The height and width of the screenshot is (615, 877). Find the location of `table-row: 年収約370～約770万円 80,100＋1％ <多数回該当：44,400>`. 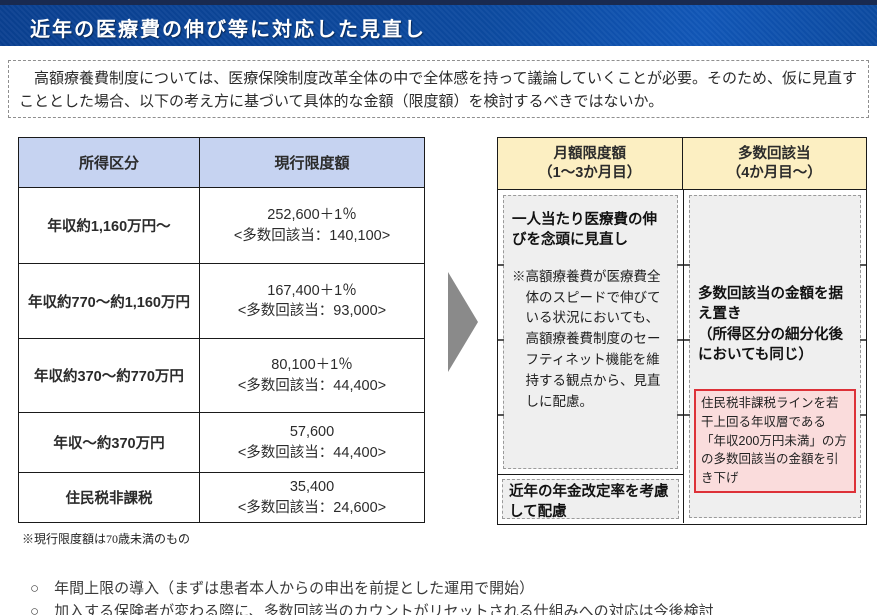

table-row: 年収約370～約770万円 80,100＋1％ <多数回該当：44,400> is located at coordinates (221, 375).